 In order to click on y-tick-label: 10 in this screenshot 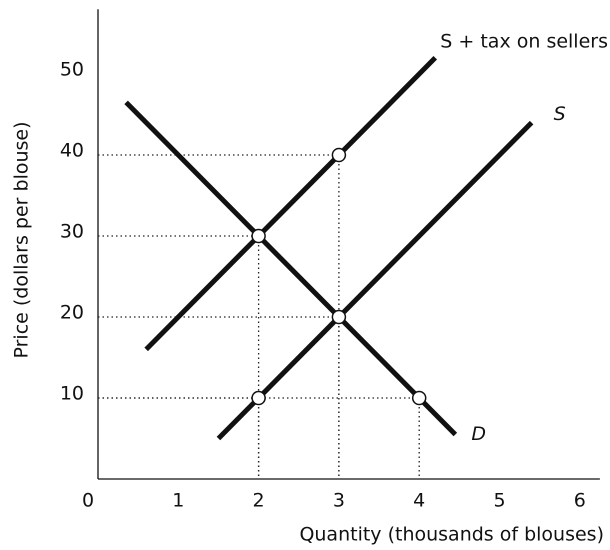, I will do `click(72, 394)`.